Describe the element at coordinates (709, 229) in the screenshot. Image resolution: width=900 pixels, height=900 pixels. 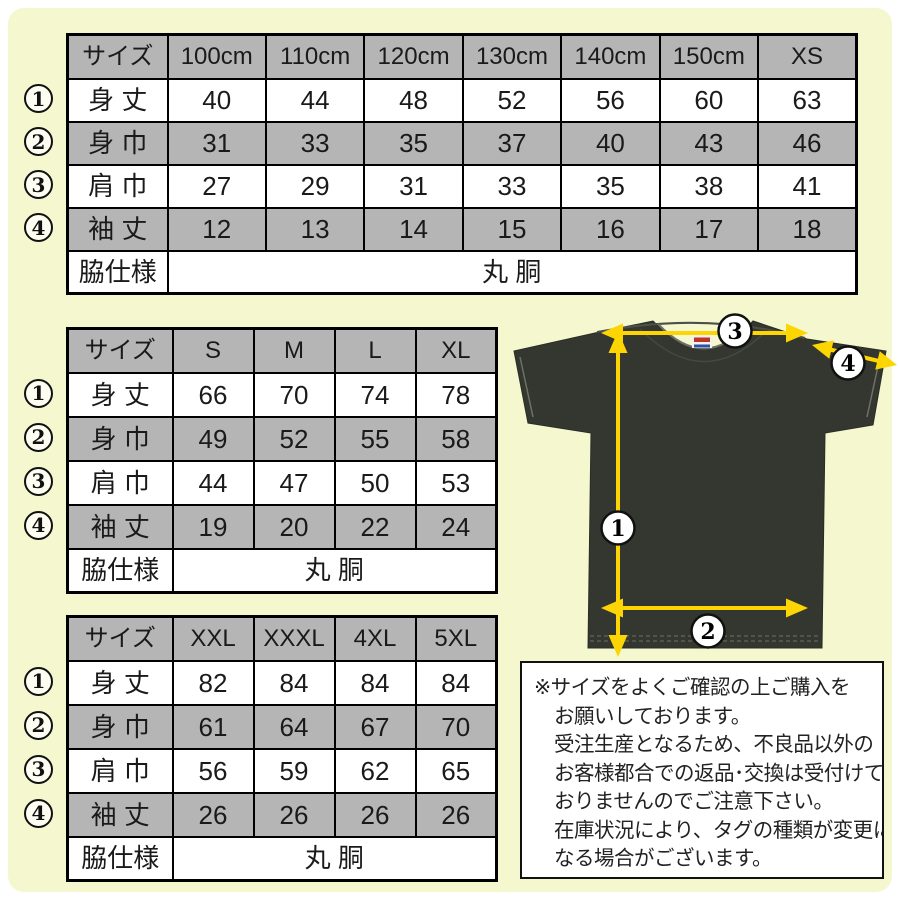
I see `size-value-cell: 17` at that location.